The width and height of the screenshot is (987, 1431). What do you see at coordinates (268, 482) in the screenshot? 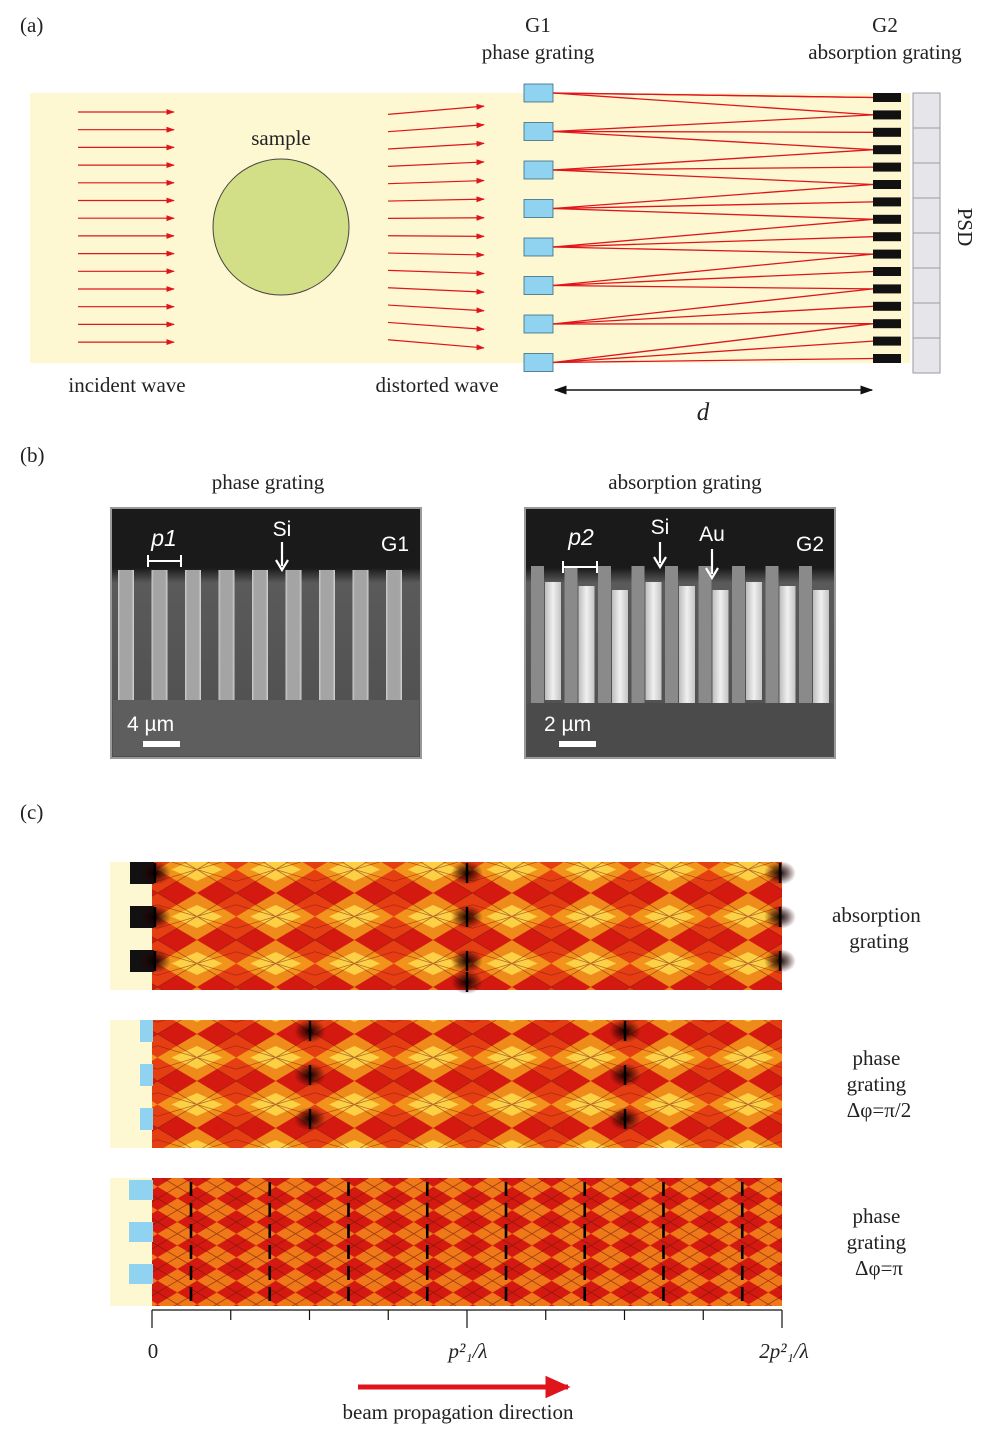
I see `phase-grating-title: phase grating` at bounding box center [268, 482].